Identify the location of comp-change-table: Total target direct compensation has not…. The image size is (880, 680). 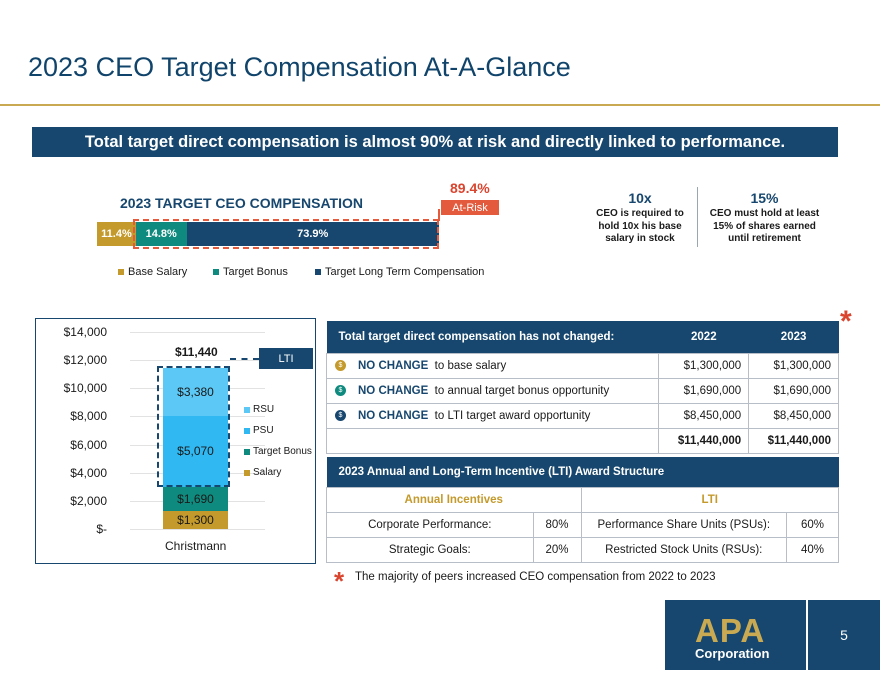
(582, 387).